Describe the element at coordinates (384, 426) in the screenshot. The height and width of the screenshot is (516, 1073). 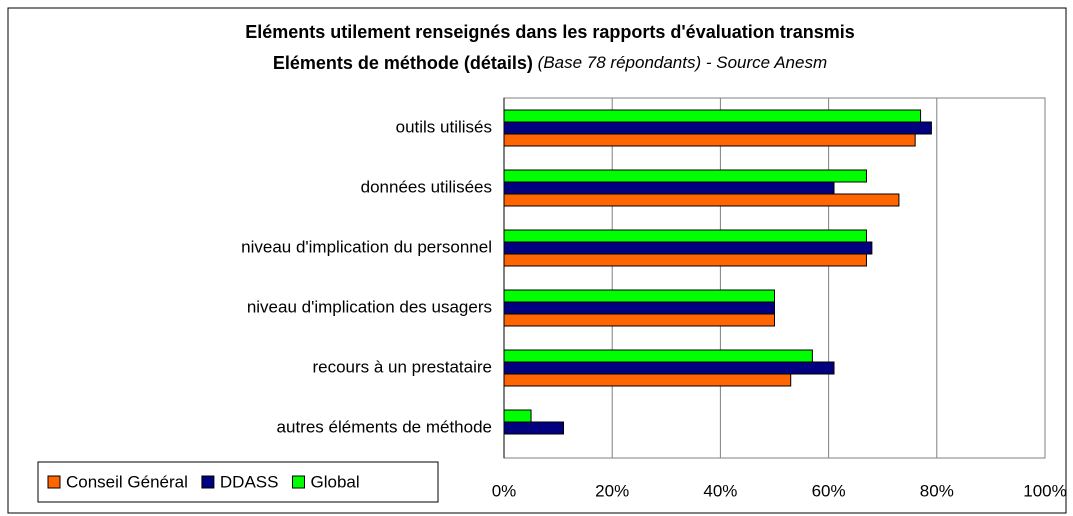
I see `y-tick-label: autres éléments de méthode` at that location.